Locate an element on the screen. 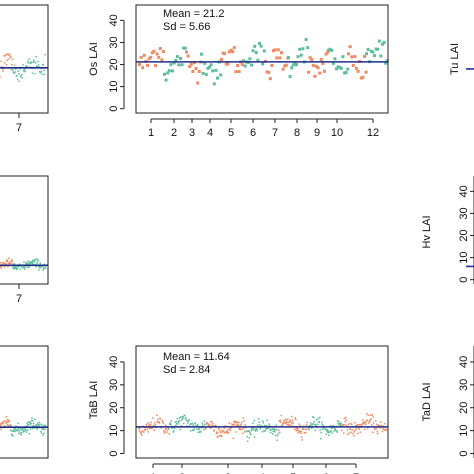  x-tick-label: 2 is located at coordinates (182, 473).